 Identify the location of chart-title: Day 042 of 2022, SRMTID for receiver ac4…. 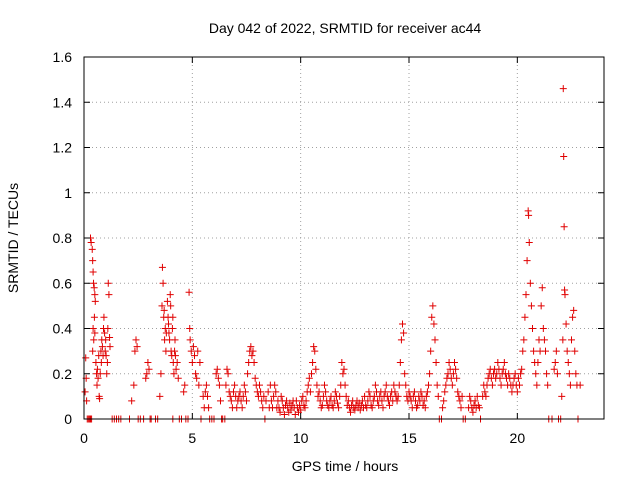
(345, 28).